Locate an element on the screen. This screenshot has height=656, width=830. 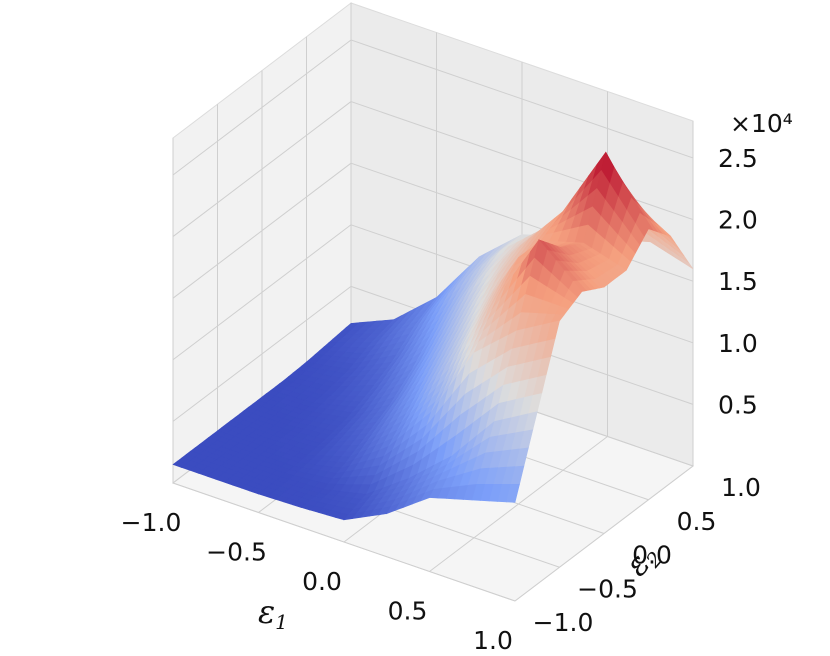
y-tick-label: 1.0 is located at coordinates (741, 487).